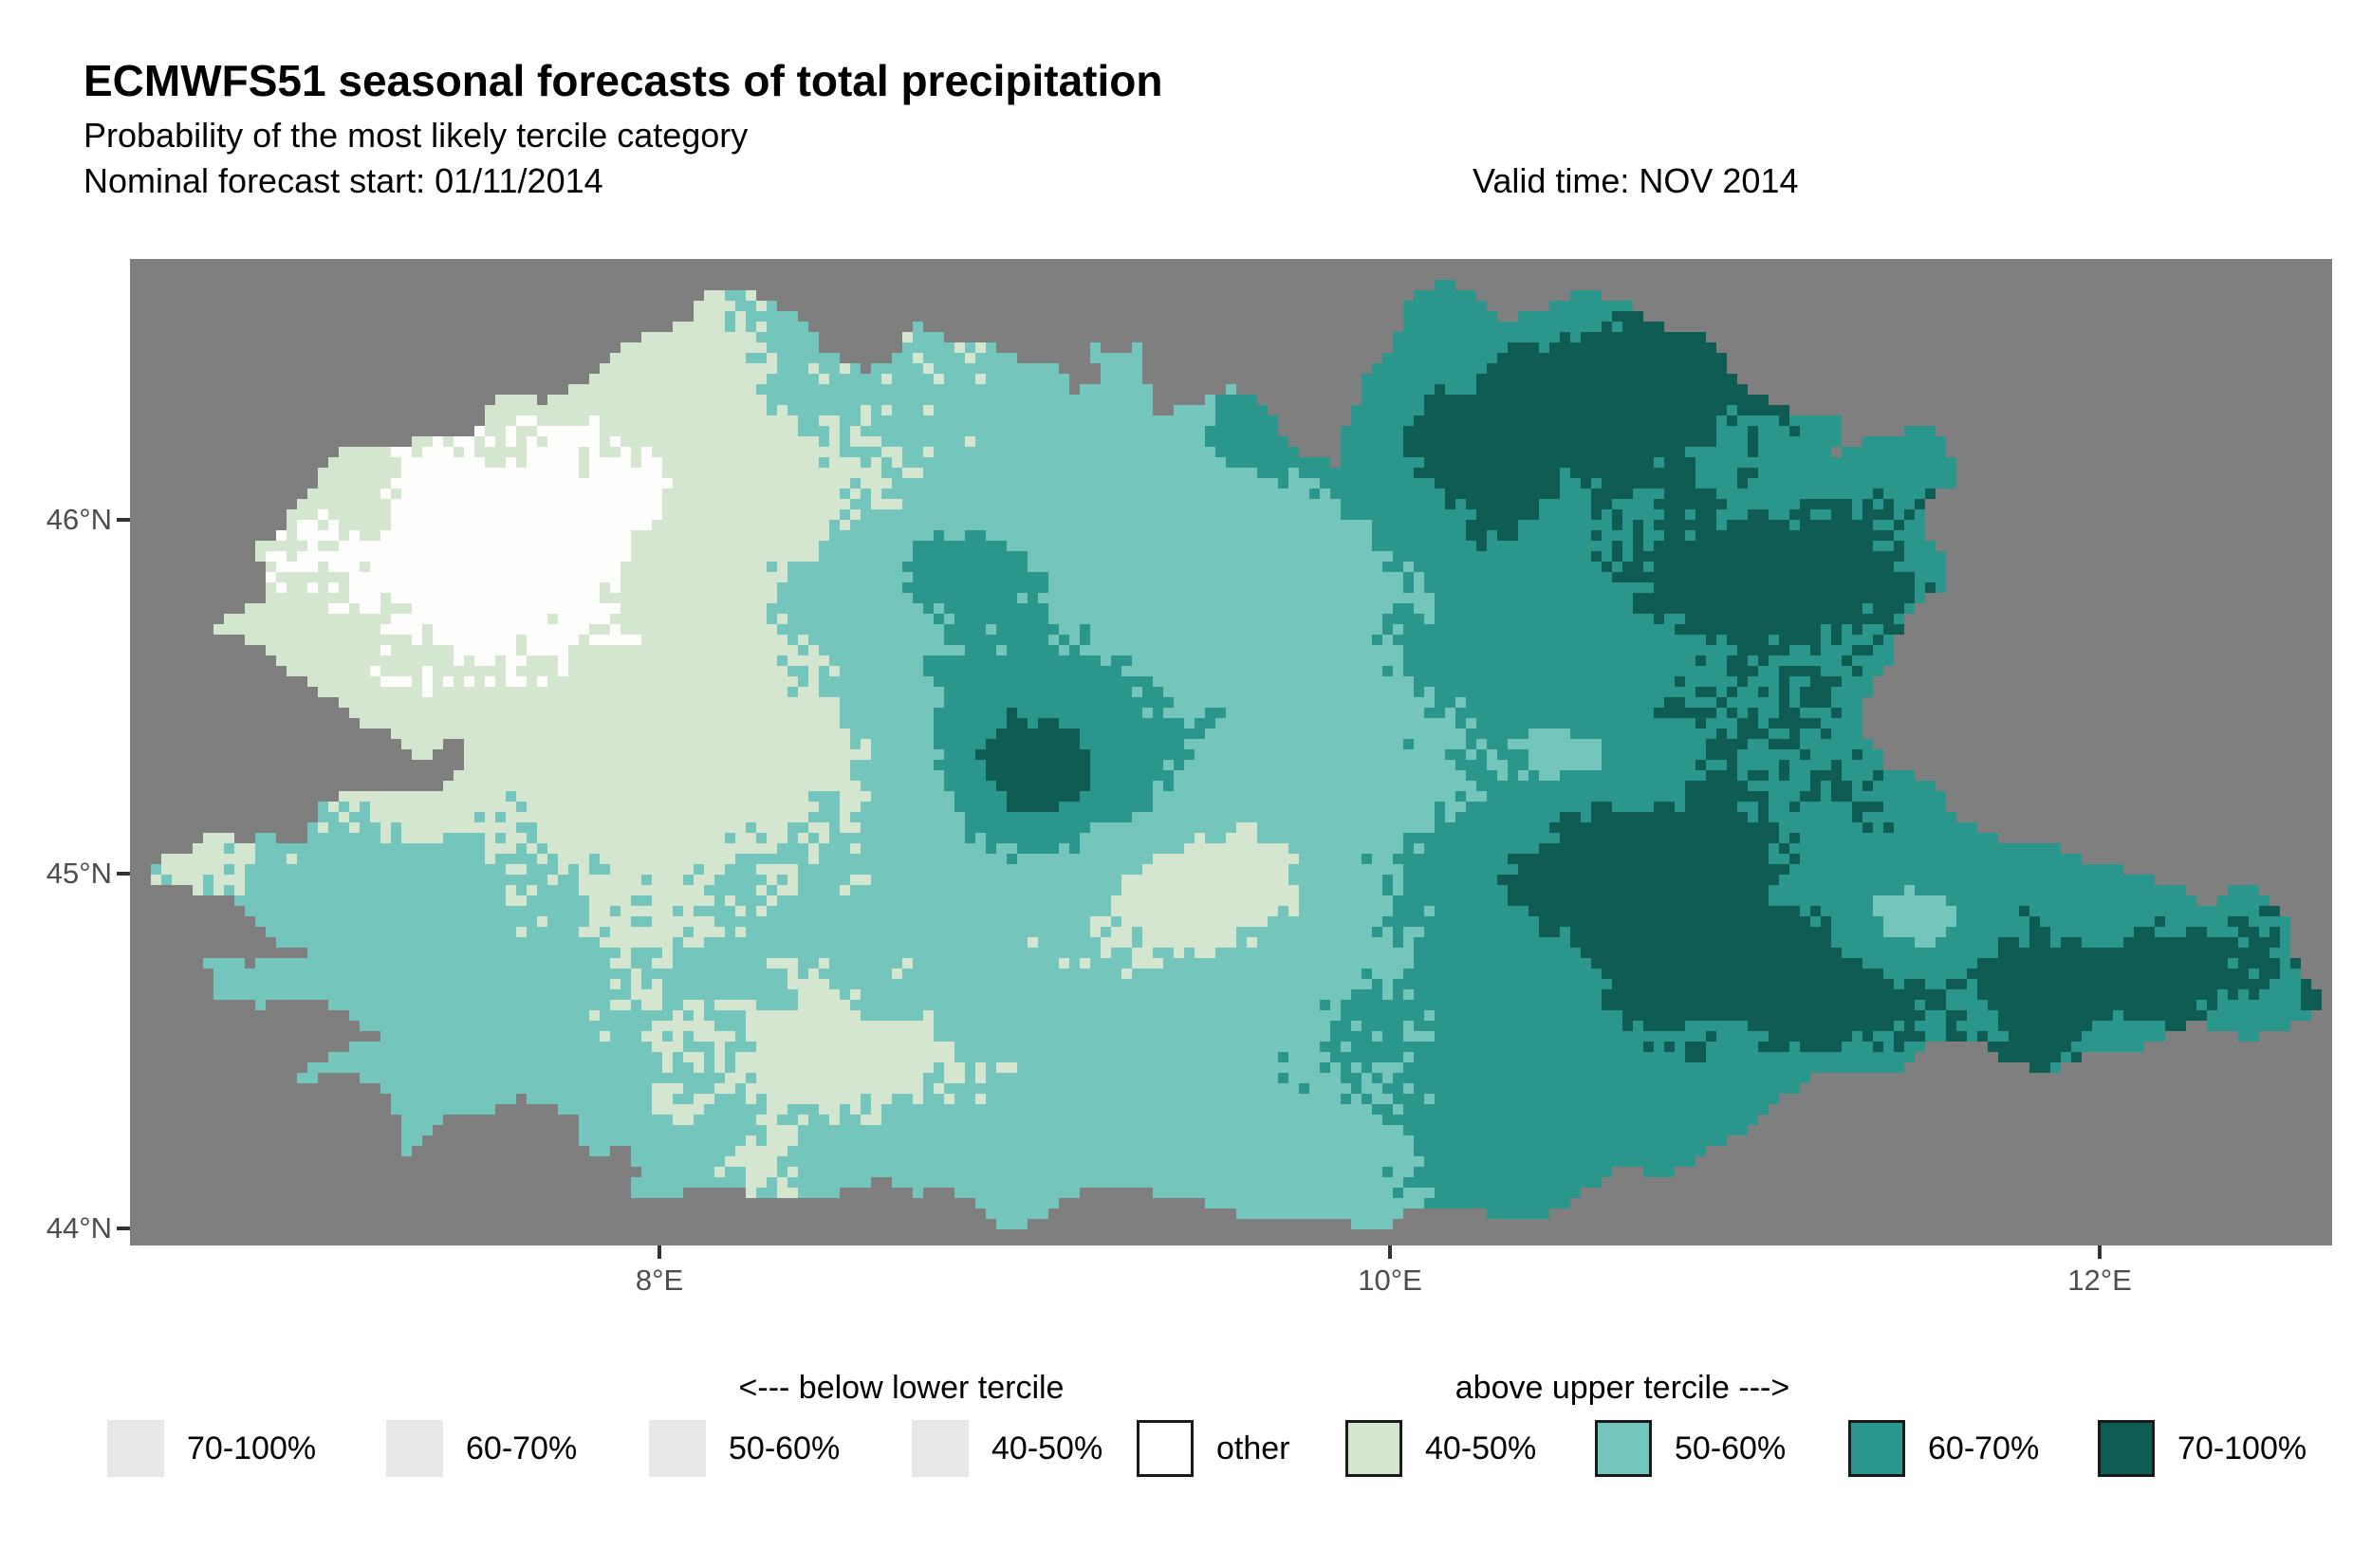  What do you see at coordinates (79, 1228) in the screenshot?
I see `y-axis-tick-label: 44°N` at bounding box center [79, 1228].